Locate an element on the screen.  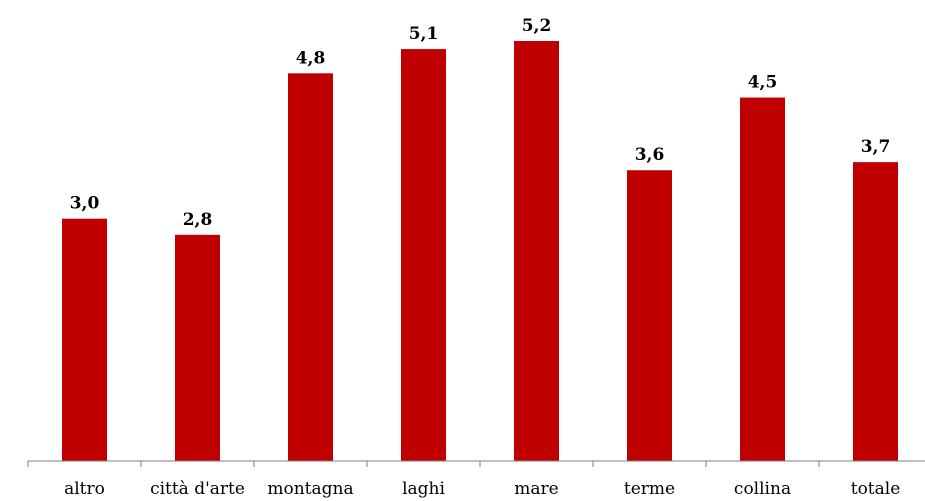
x-tick-label-7: totale is located at coordinates (876, 489).